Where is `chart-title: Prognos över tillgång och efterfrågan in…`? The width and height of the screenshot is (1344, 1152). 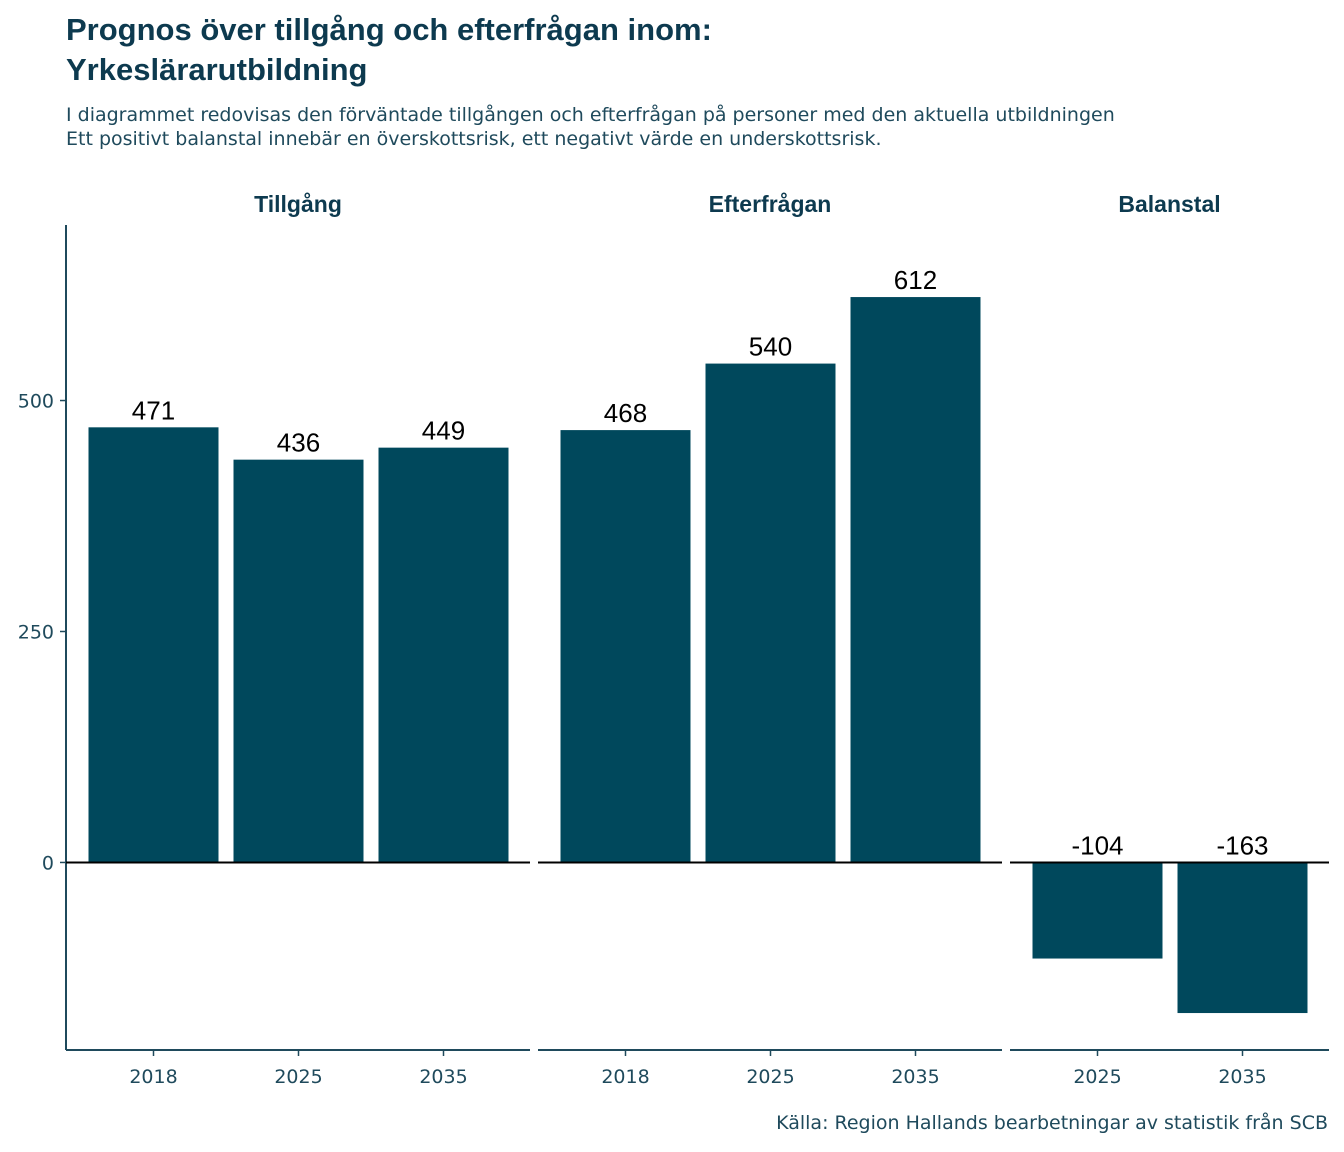 chart-title: Prognos över tillgång och efterfrågan in… is located at coordinates (666, 50).